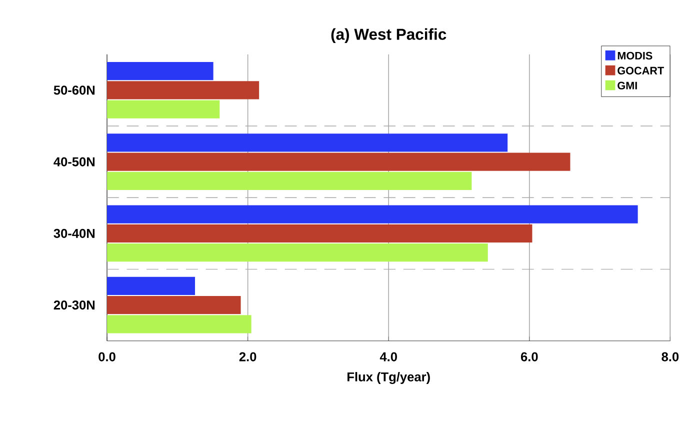 The image size is (687, 422). I want to click on x-tick-label: 6.0, so click(529, 357).